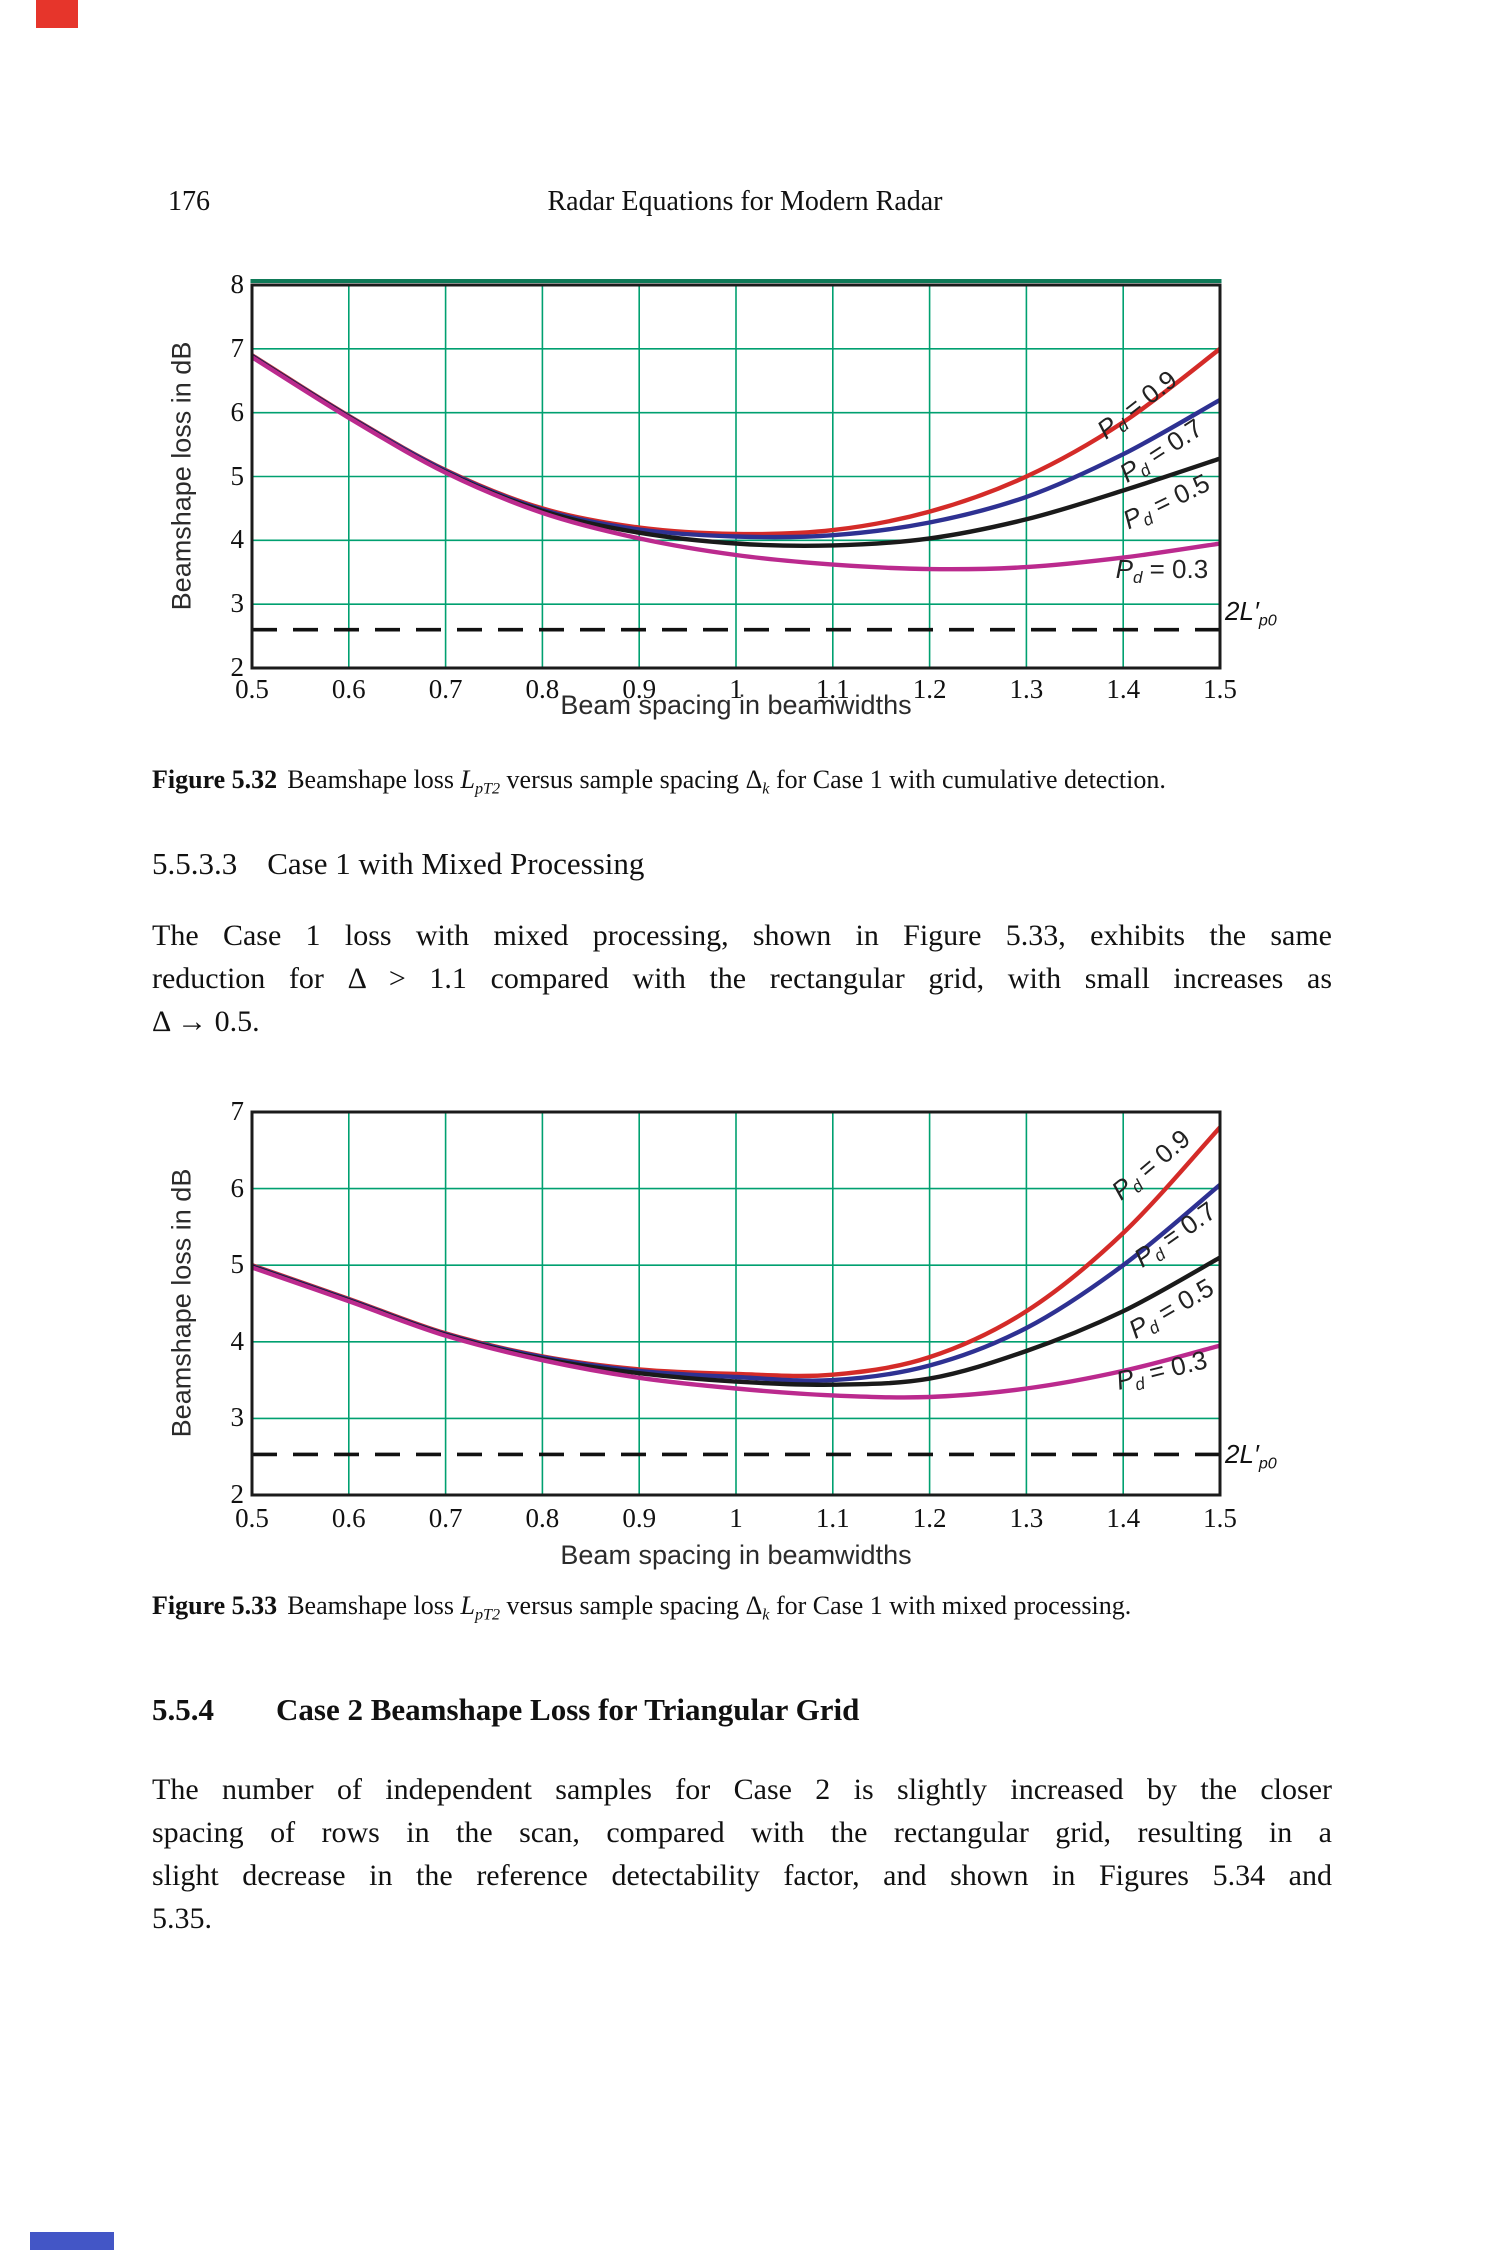 Image resolution: width=1500 pixels, height=2250 pixels. What do you see at coordinates (183, 1709) in the screenshot?
I see `section-number: 5.5.4` at bounding box center [183, 1709].